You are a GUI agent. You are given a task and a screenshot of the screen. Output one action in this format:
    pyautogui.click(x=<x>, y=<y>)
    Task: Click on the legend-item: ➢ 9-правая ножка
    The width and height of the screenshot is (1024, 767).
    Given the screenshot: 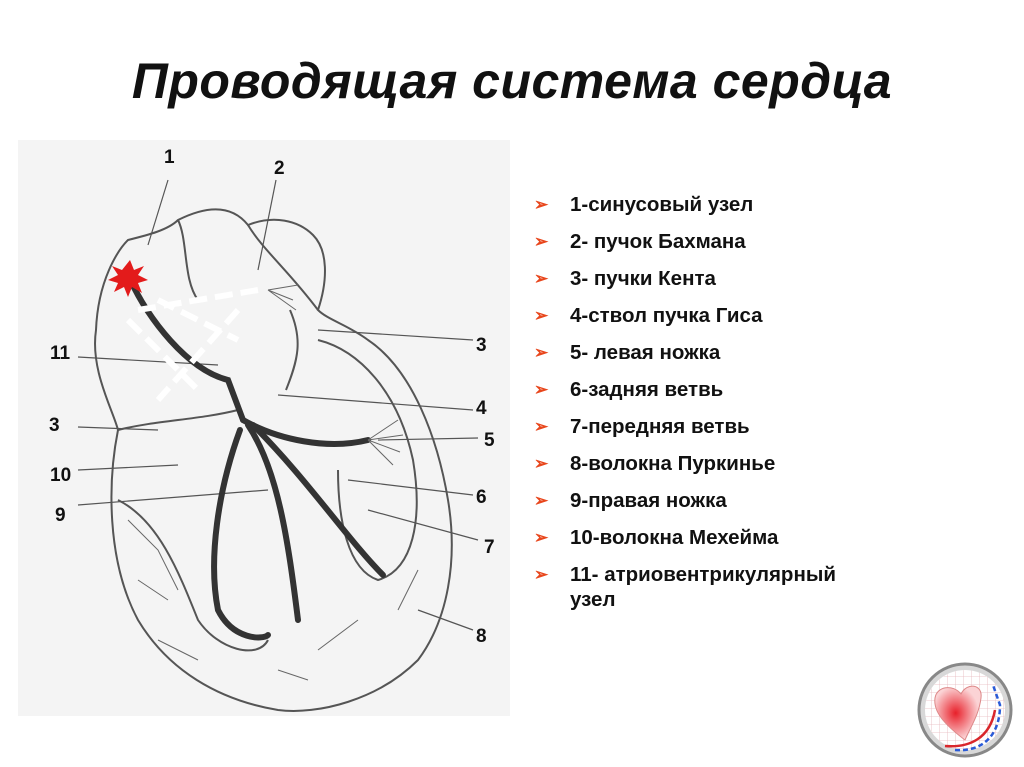 What is the action you would take?
    pyautogui.click(x=685, y=500)
    